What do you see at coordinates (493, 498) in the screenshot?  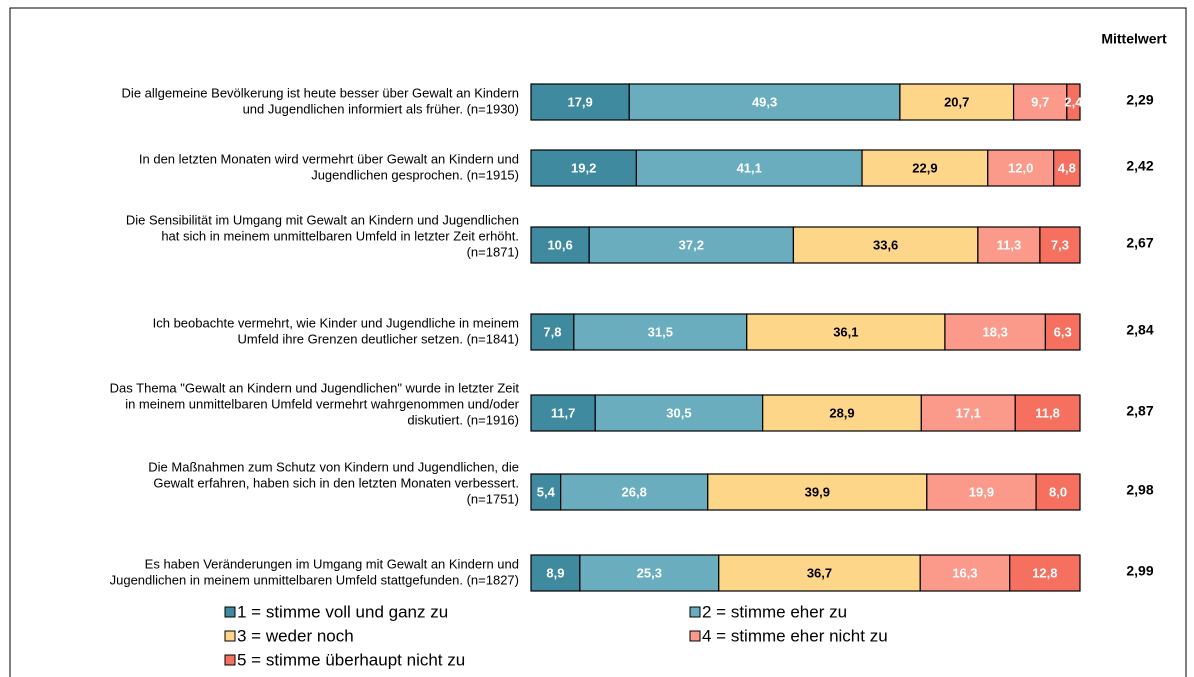 I see `category-label: (n=1751)` at bounding box center [493, 498].